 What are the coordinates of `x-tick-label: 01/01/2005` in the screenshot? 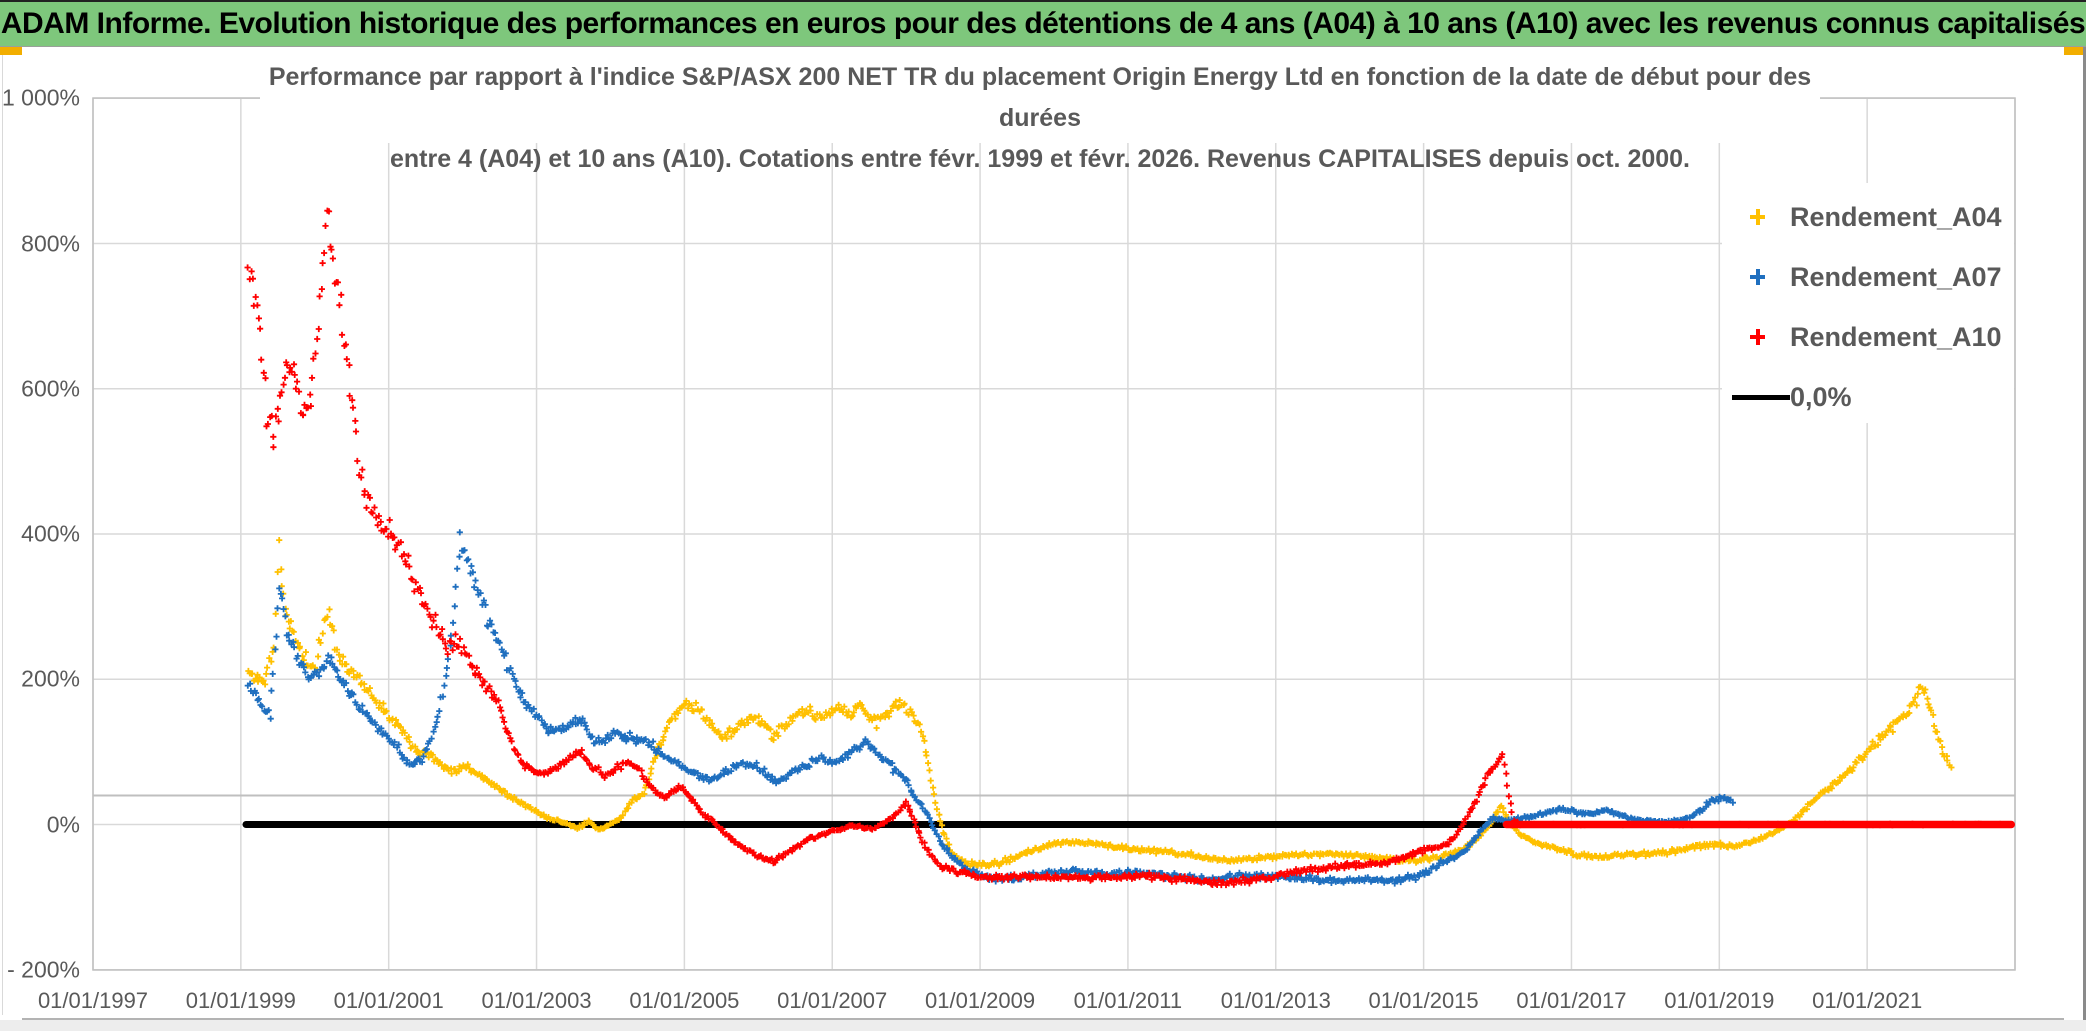 It's located at (684, 1000).